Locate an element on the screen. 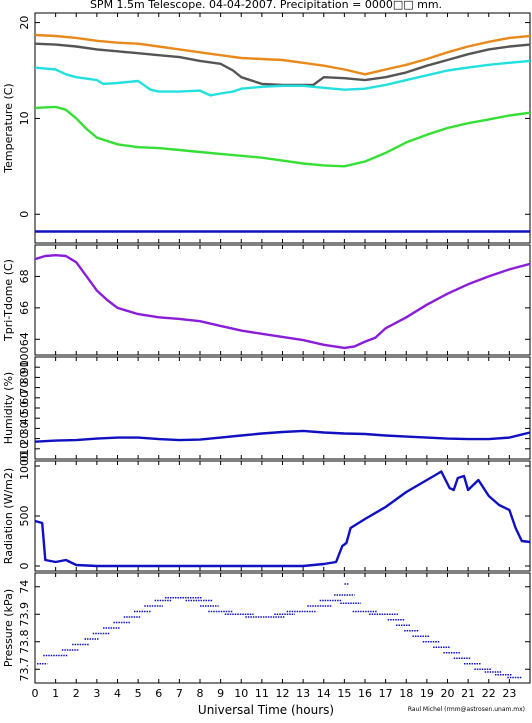  x-tick-label: 7 is located at coordinates (179, 693).